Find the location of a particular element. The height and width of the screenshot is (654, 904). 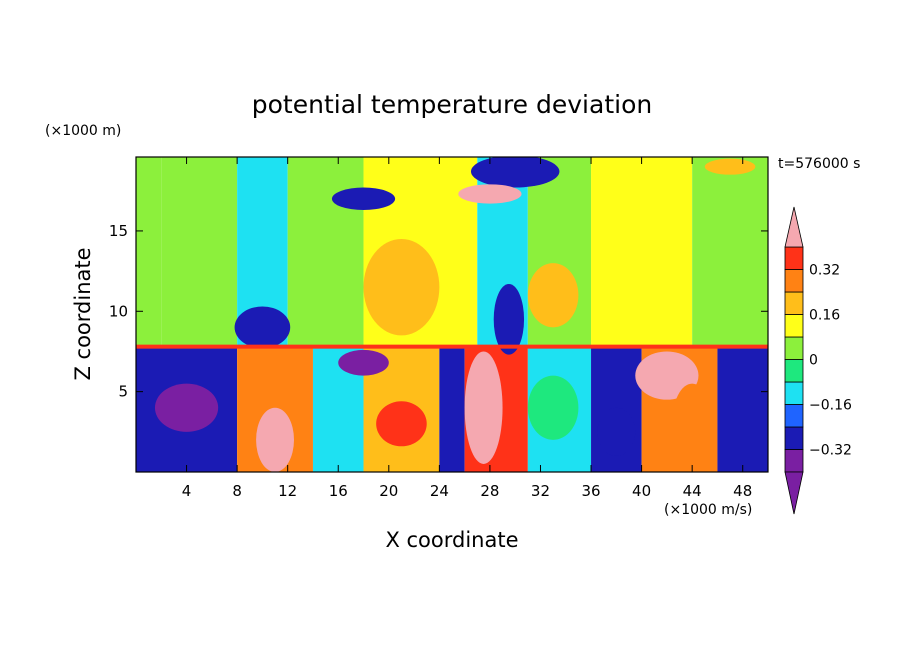

colorbar-under-arrow is located at coordinates (794, 493).